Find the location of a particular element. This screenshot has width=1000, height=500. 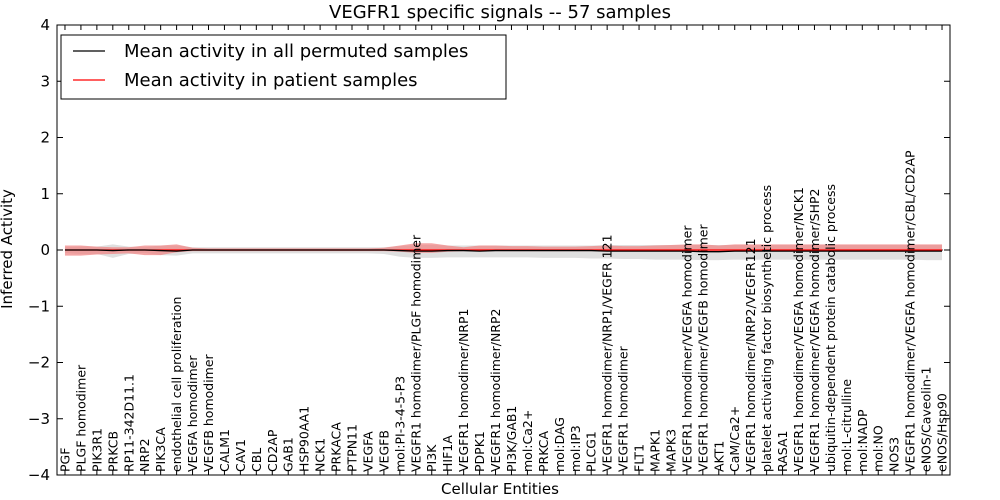

legend-box is located at coordinates (283, 67).